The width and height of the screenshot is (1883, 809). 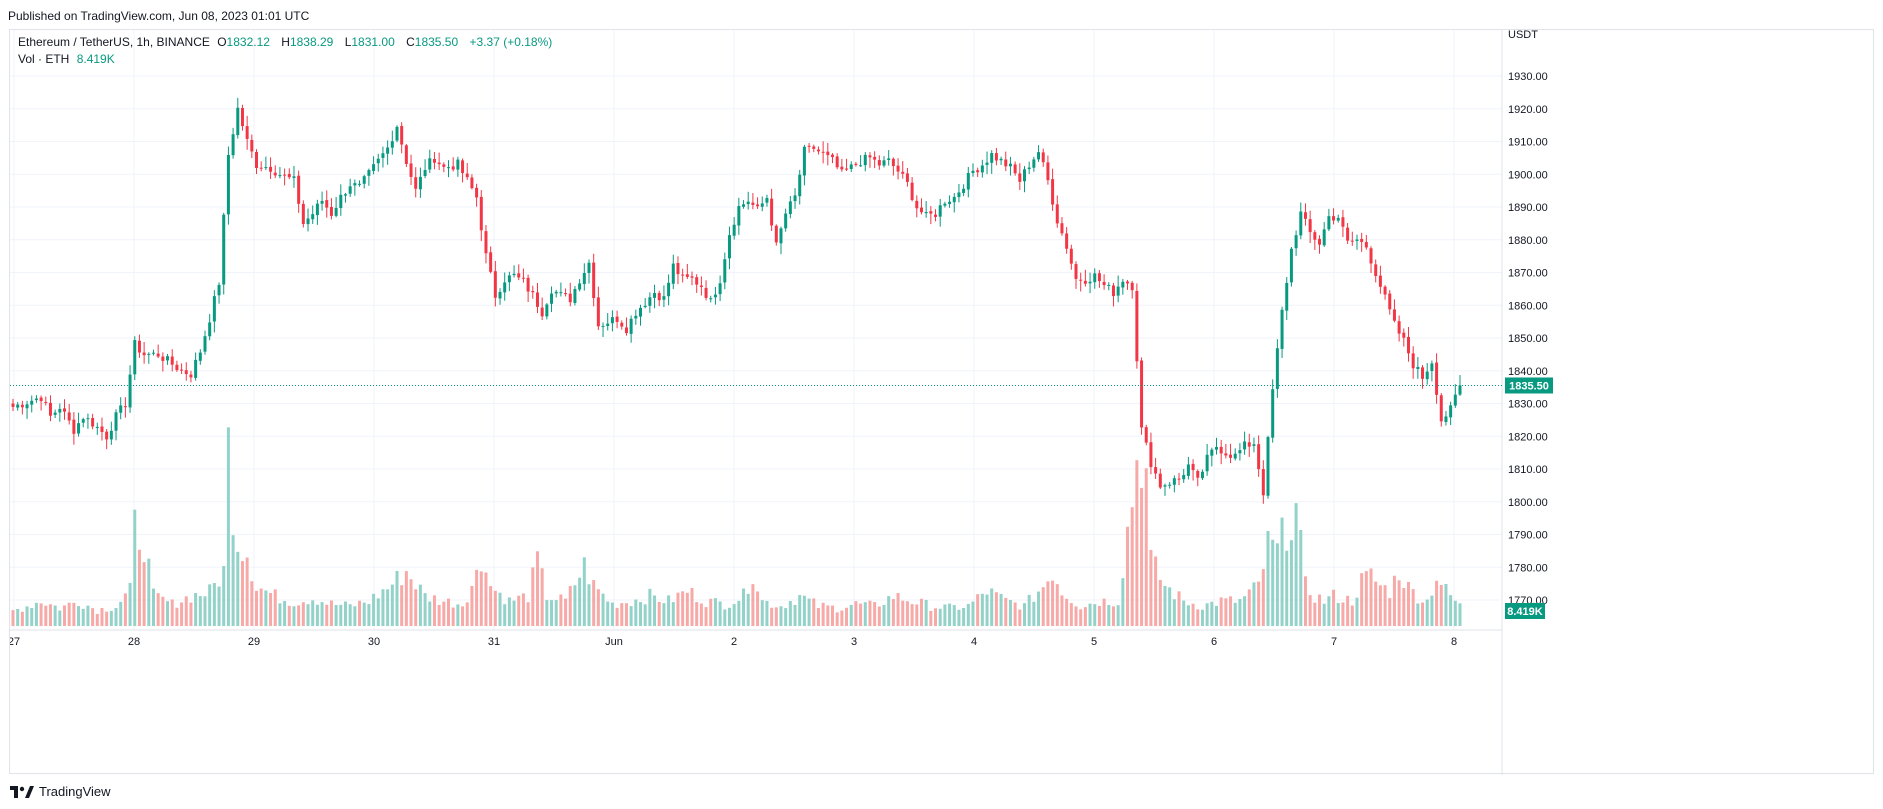 What do you see at coordinates (44, 59) in the screenshot?
I see `volume-label: Vol · ETH` at bounding box center [44, 59].